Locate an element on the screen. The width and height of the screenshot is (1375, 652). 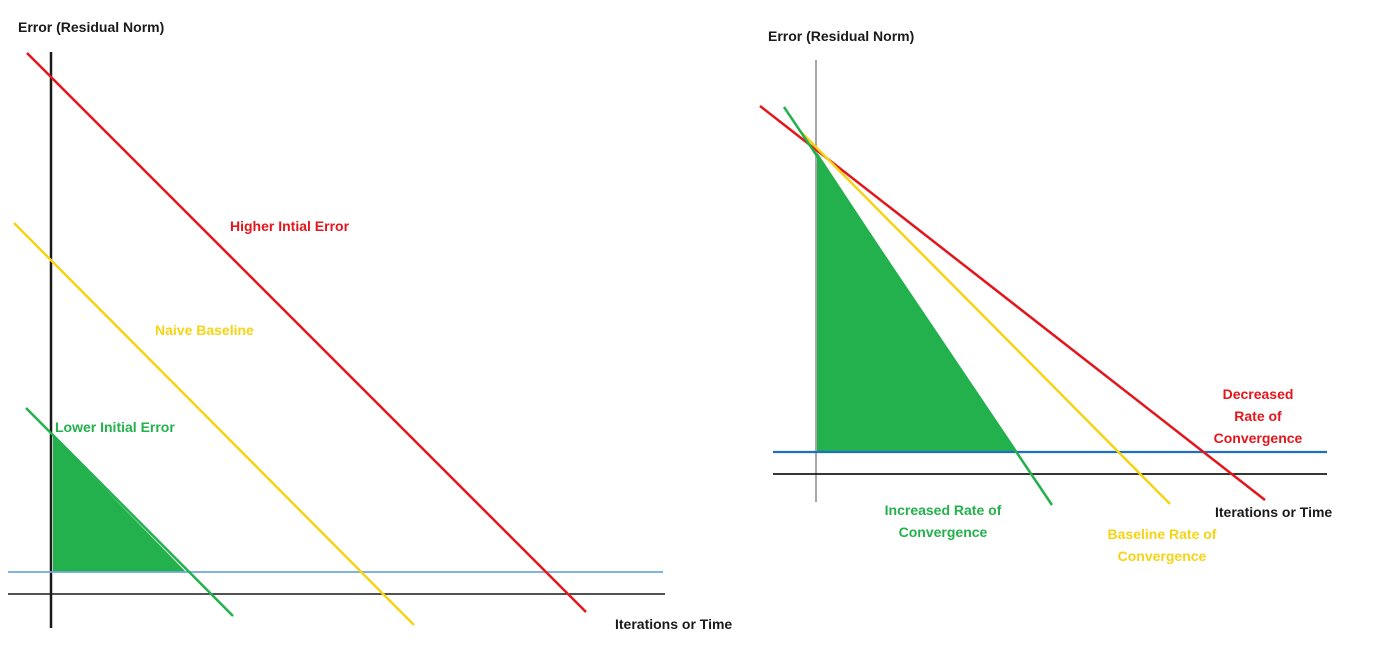
right-baseline-rate-label-line1: Baseline Rate of is located at coordinates (1162, 534).